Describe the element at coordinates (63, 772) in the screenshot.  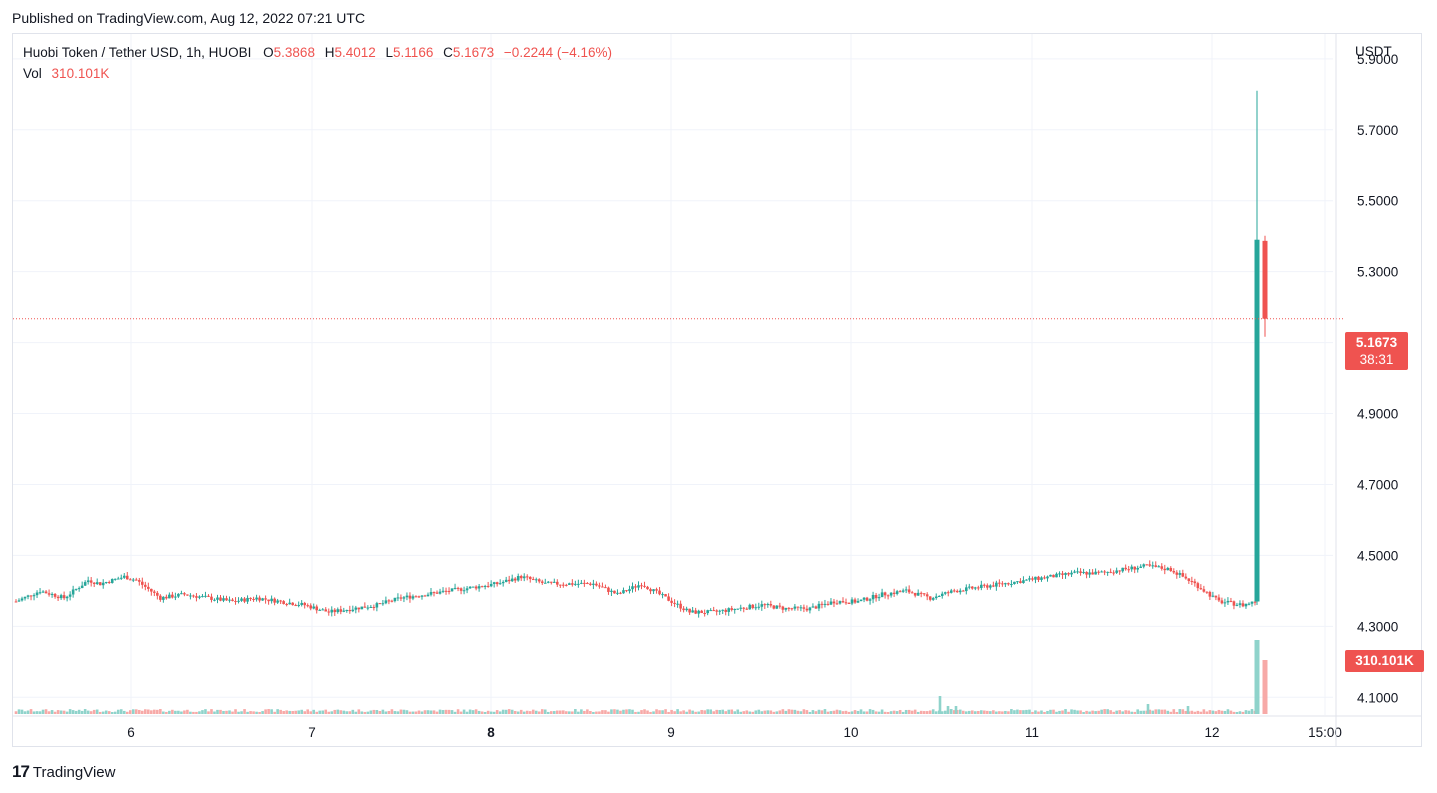
I see `tradingview-logo: 17 TradingView` at that location.